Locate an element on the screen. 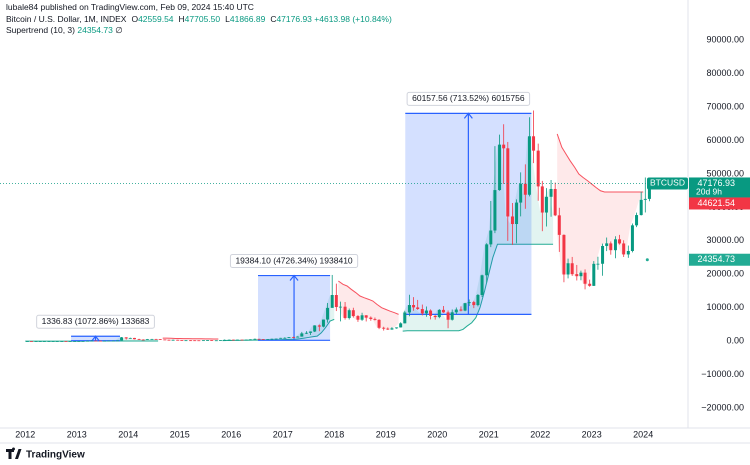  ohlc-key: C is located at coordinates (273, 19).